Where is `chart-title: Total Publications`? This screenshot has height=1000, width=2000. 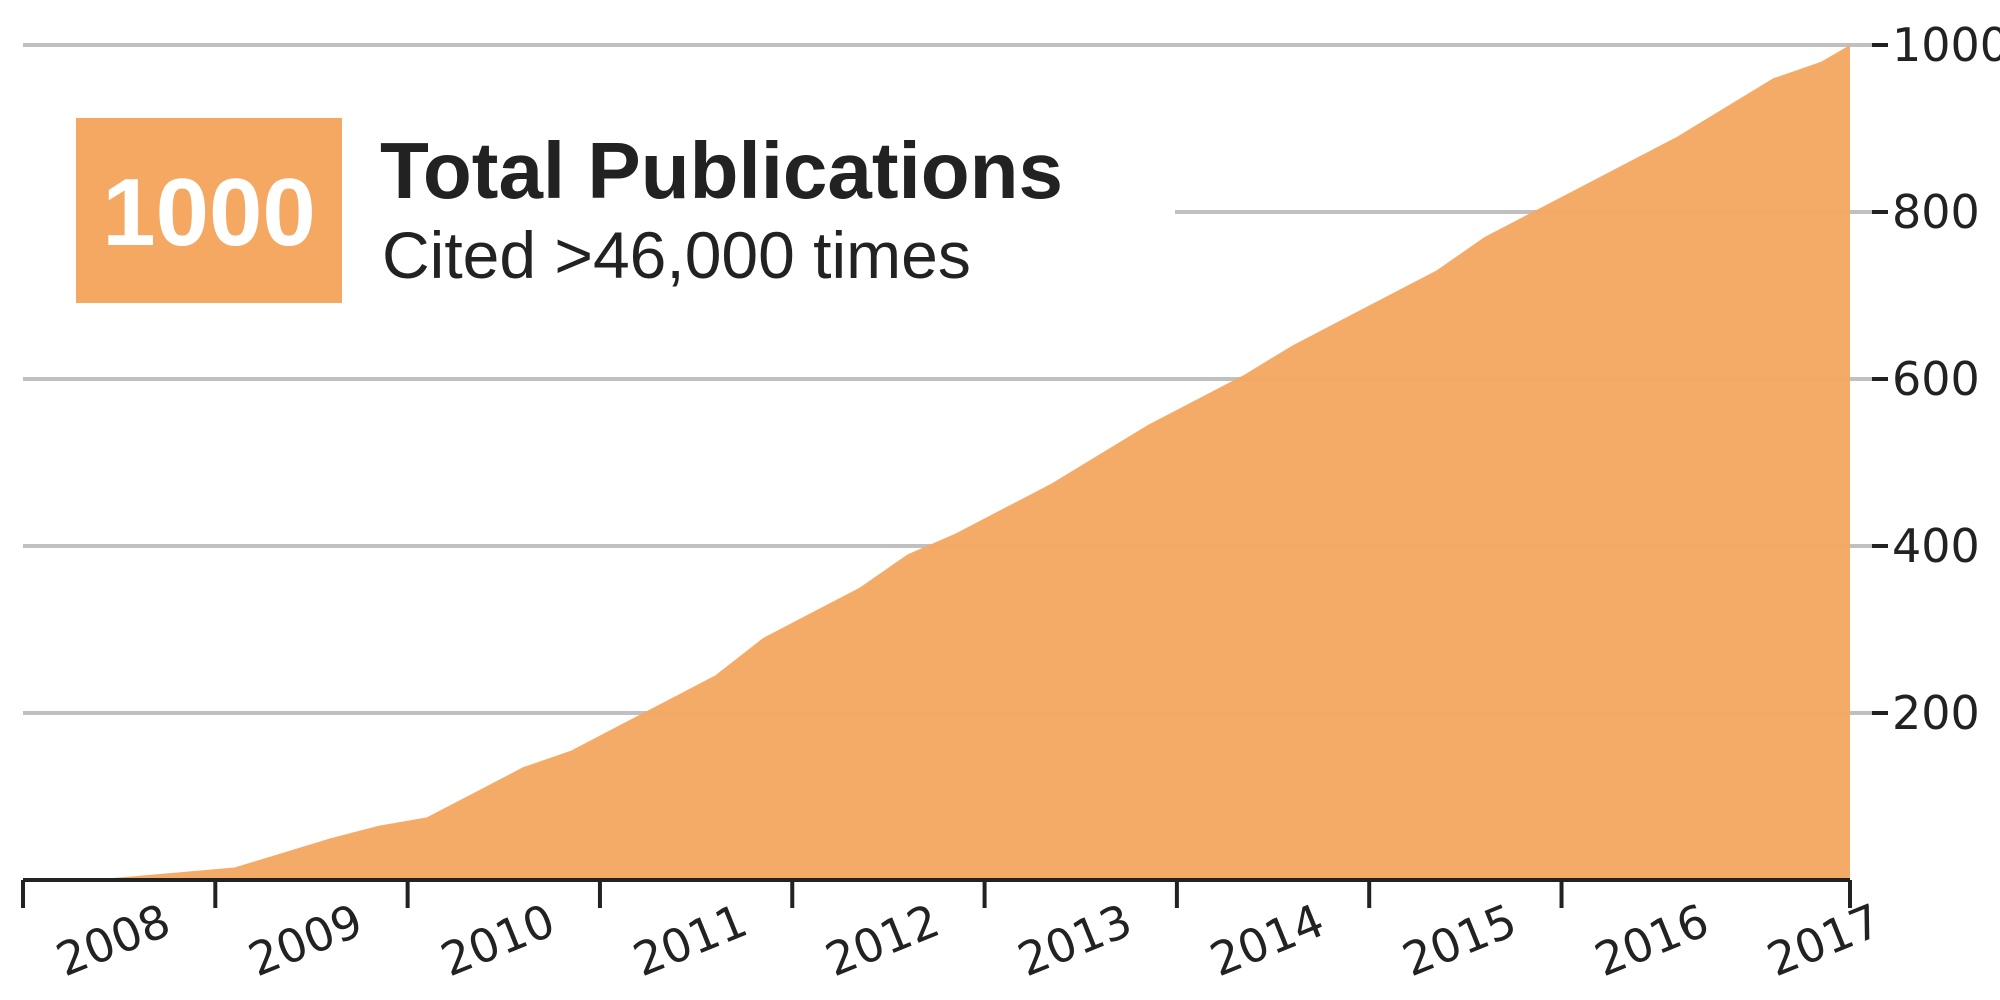
chart-title: Total Publications is located at coordinates (721, 170).